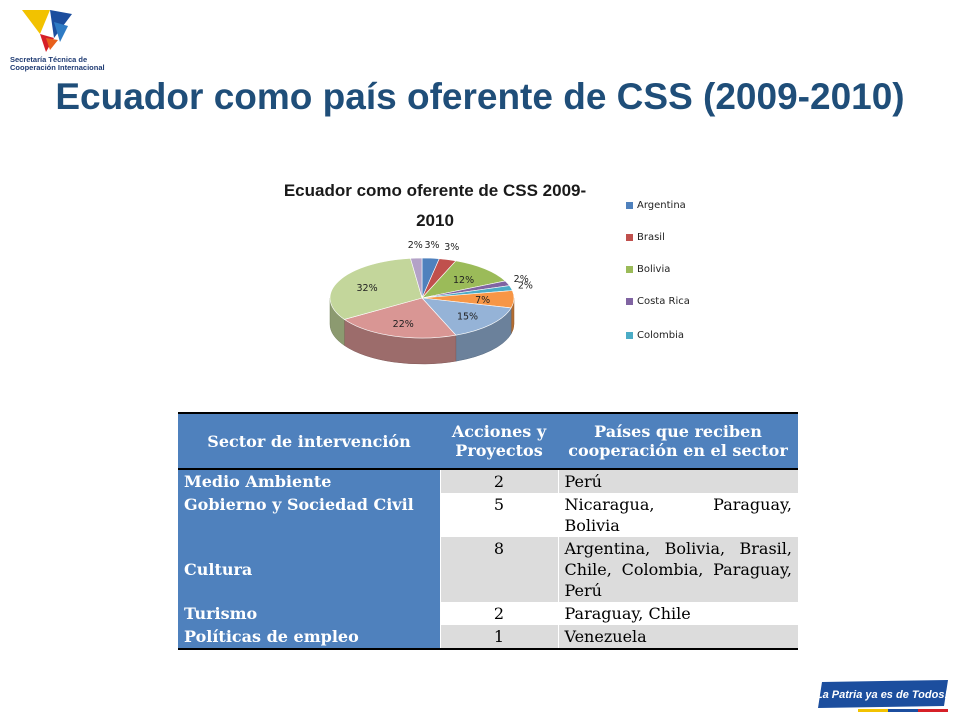 The height and width of the screenshot is (720, 960). I want to click on pie-data-label: 15%, so click(467, 316).